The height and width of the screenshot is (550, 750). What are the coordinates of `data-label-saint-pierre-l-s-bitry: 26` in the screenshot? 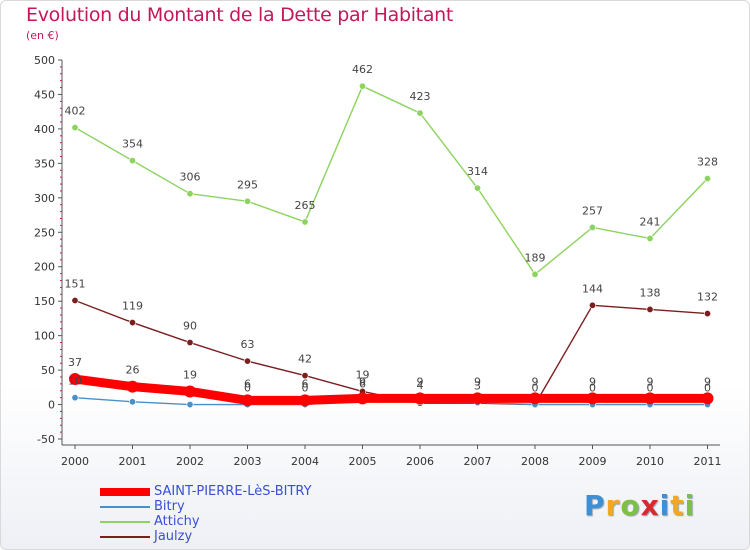 It's located at (133, 370).